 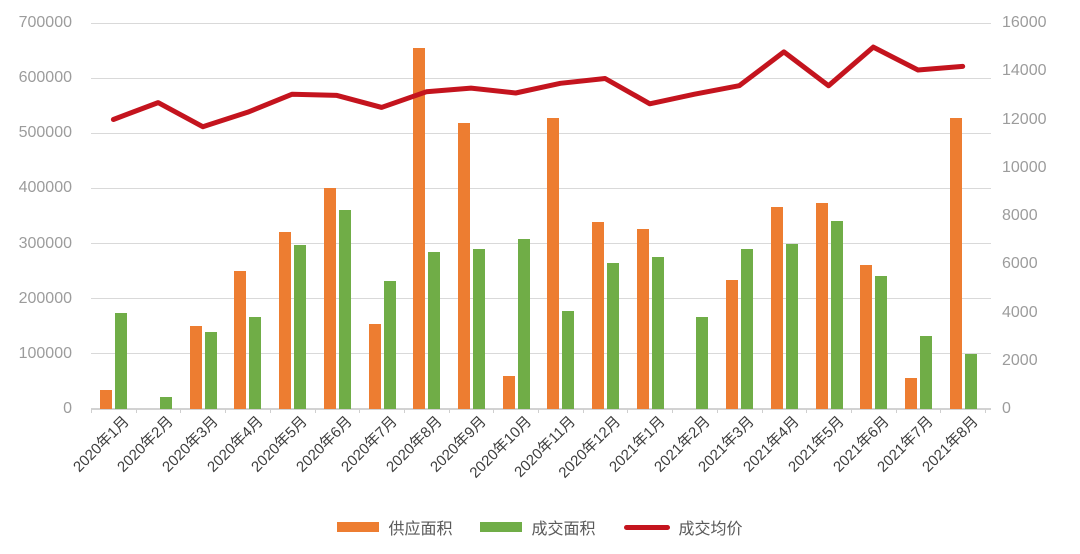 What do you see at coordinates (1024, 119) in the screenshot?
I see `y-axis-label-right: 12000` at bounding box center [1024, 119].